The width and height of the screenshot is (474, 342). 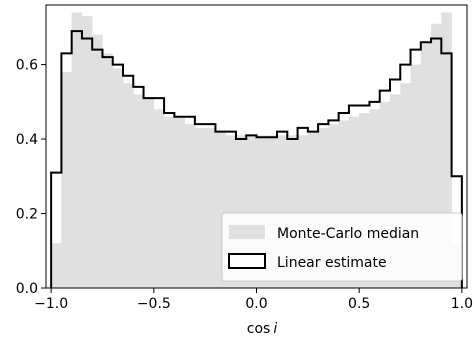 I want to click on x-axis: −1.0 −0.5 0.0 0.5 1.0, so click(x=253, y=300).